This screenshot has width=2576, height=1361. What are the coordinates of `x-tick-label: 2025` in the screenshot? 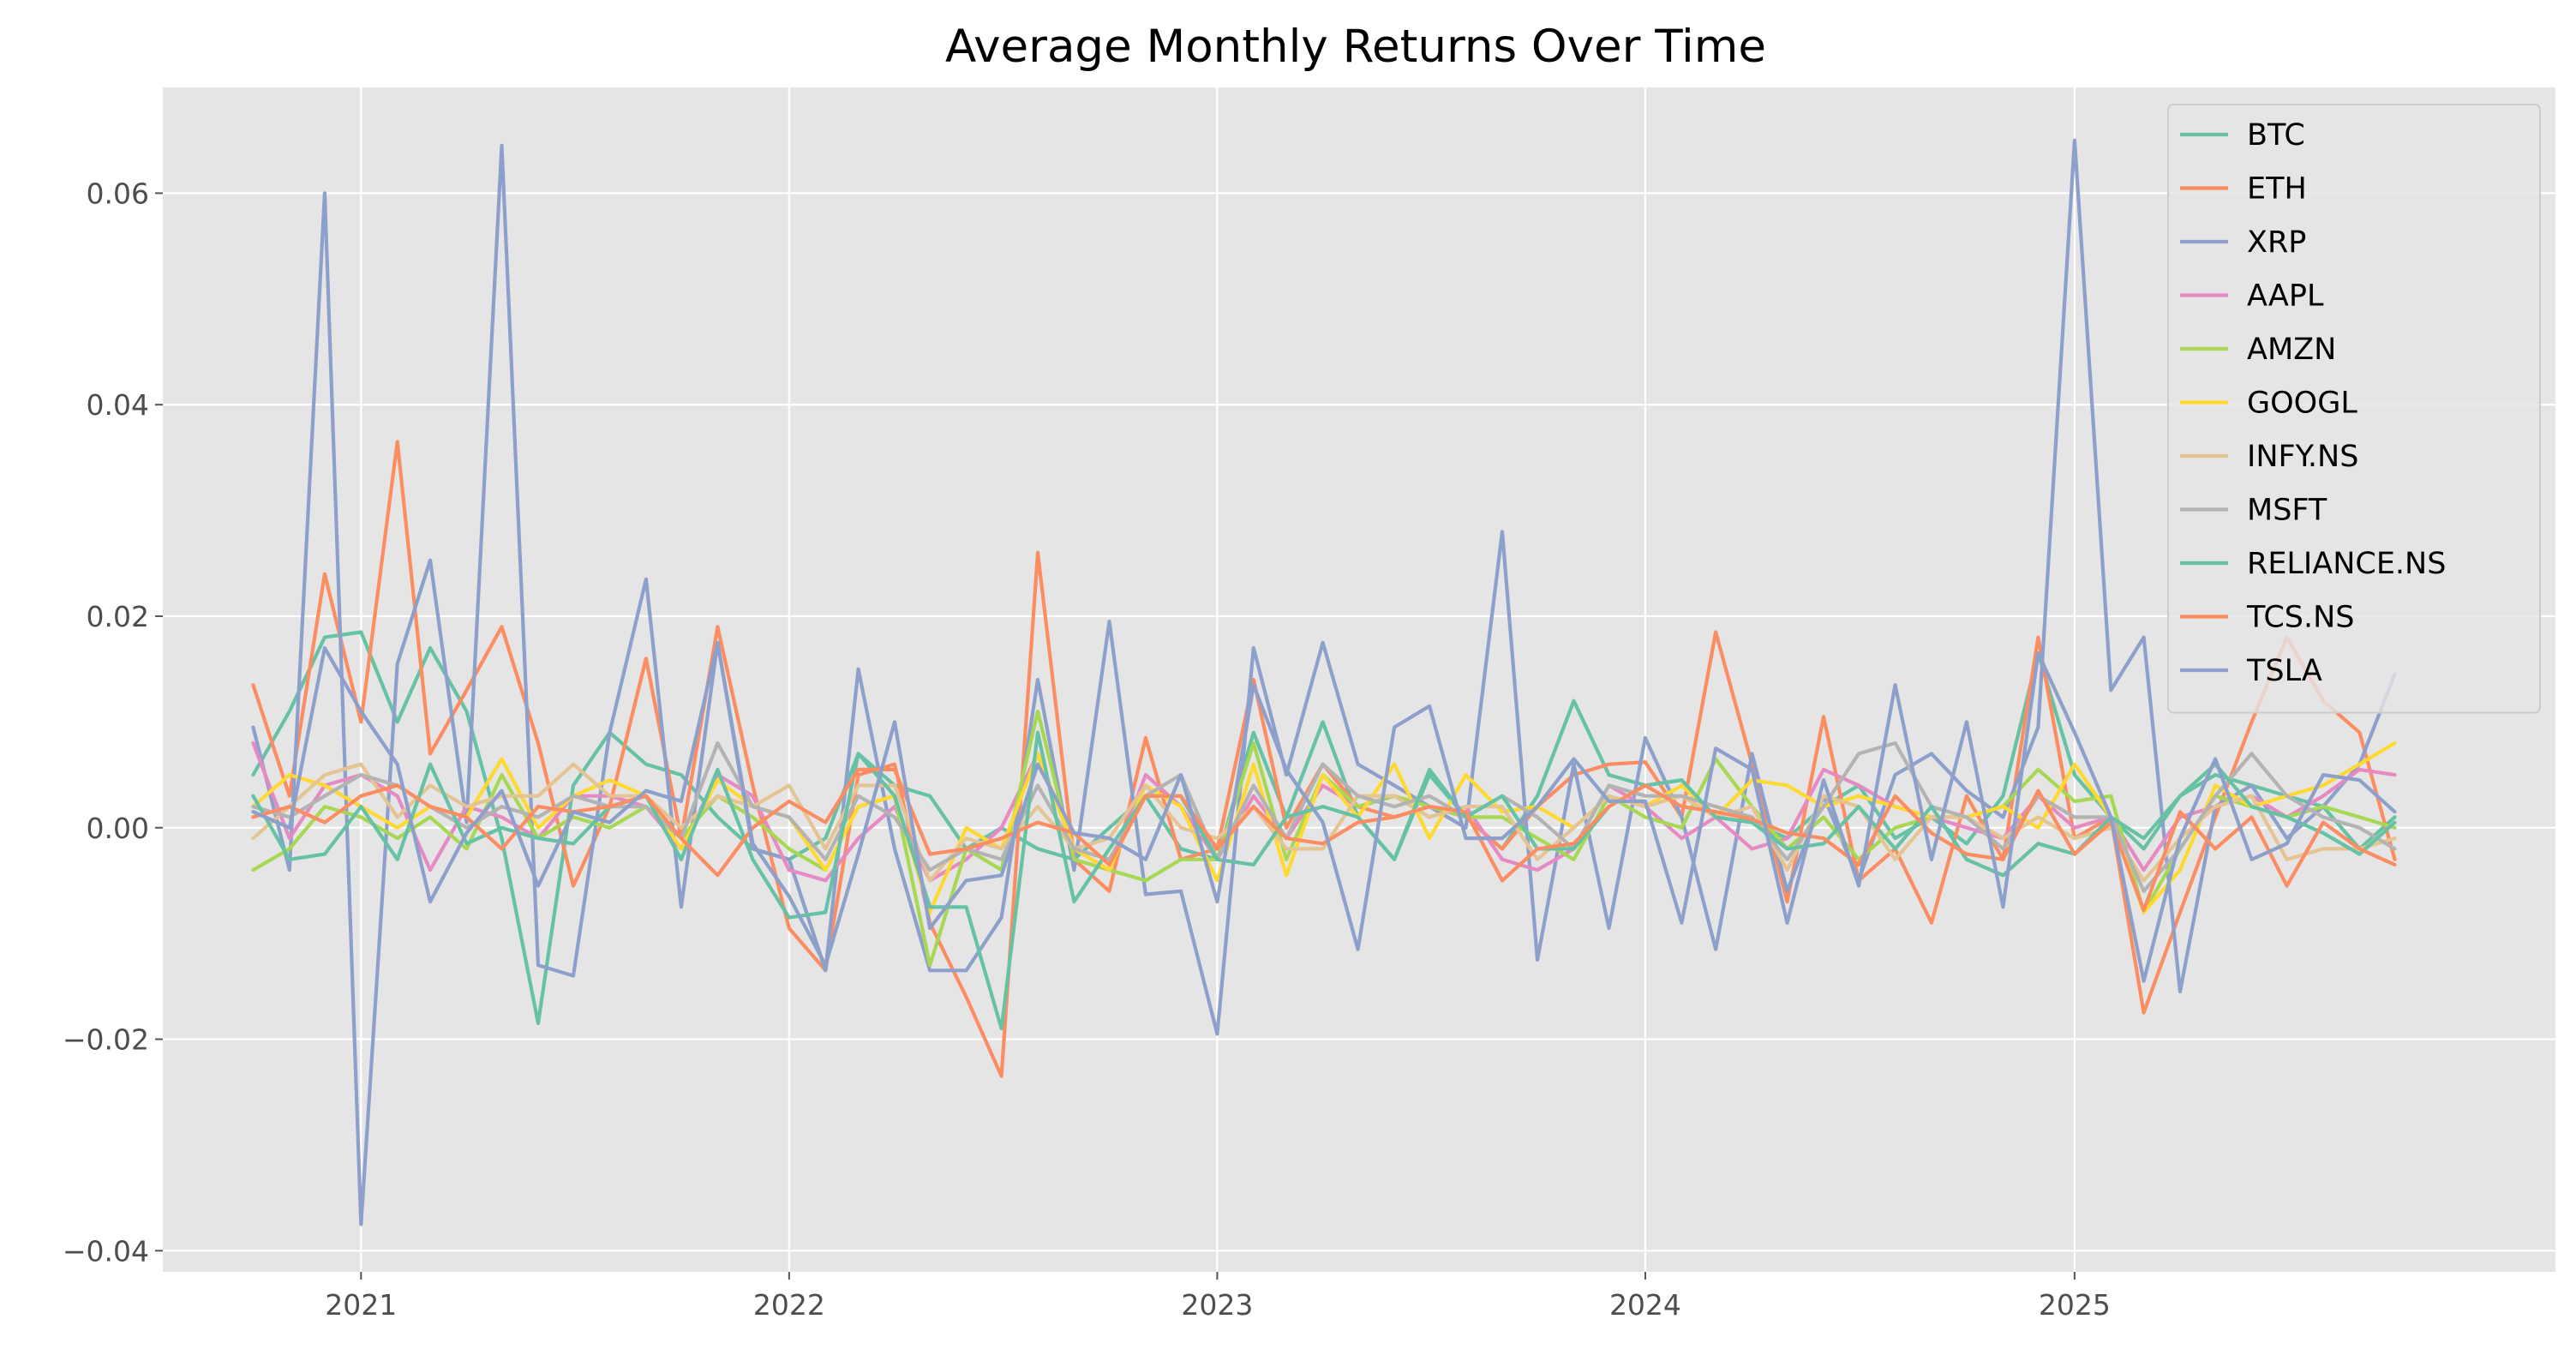 It's located at (2075, 1305).